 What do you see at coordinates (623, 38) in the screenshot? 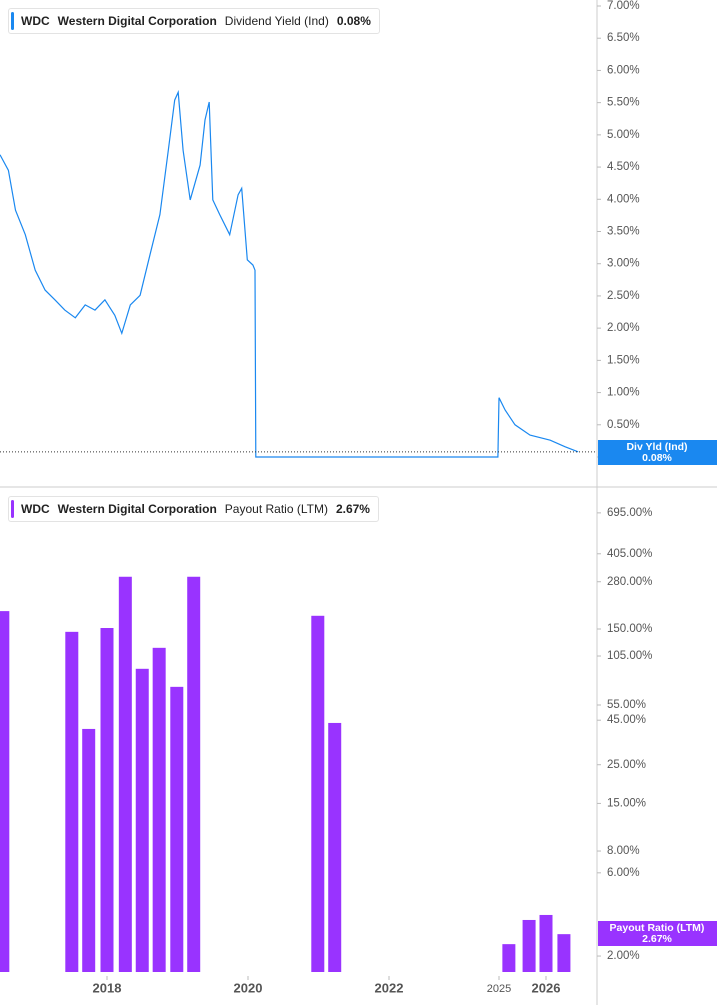
I see `y-tick-label: 6.50%` at bounding box center [623, 38].